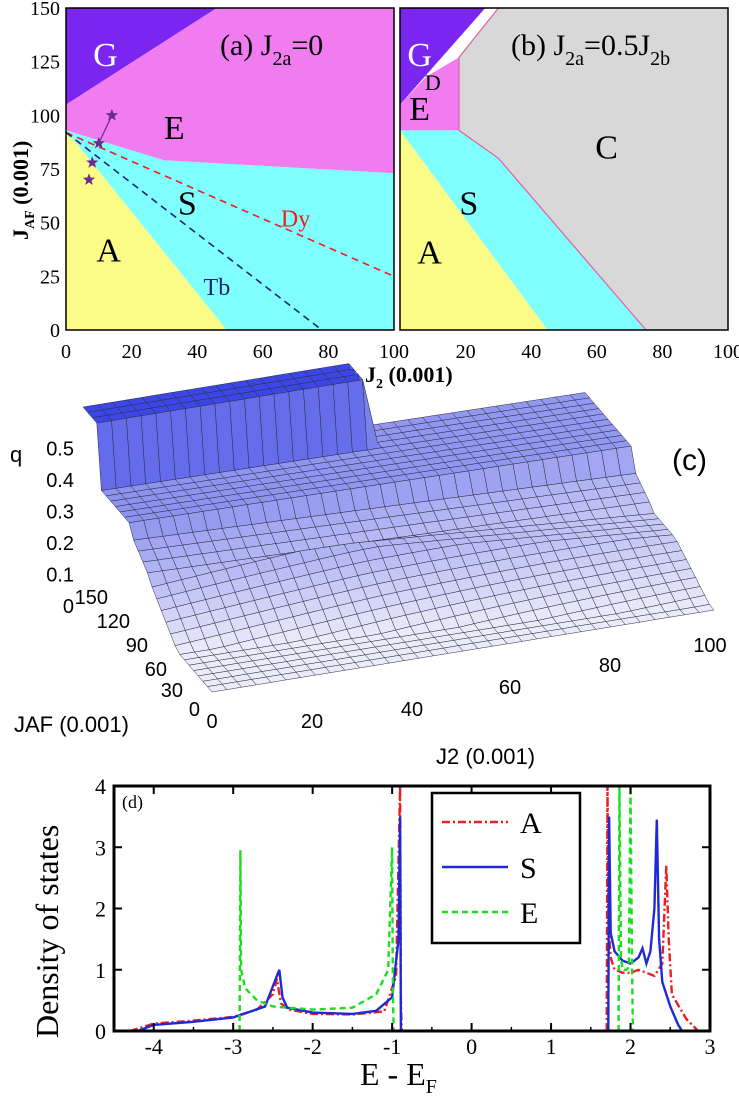 The height and width of the screenshot is (1101, 739). What do you see at coordinates (172, 691) in the screenshot?
I see `panel-c-ytick-label: 30` at bounding box center [172, 691].